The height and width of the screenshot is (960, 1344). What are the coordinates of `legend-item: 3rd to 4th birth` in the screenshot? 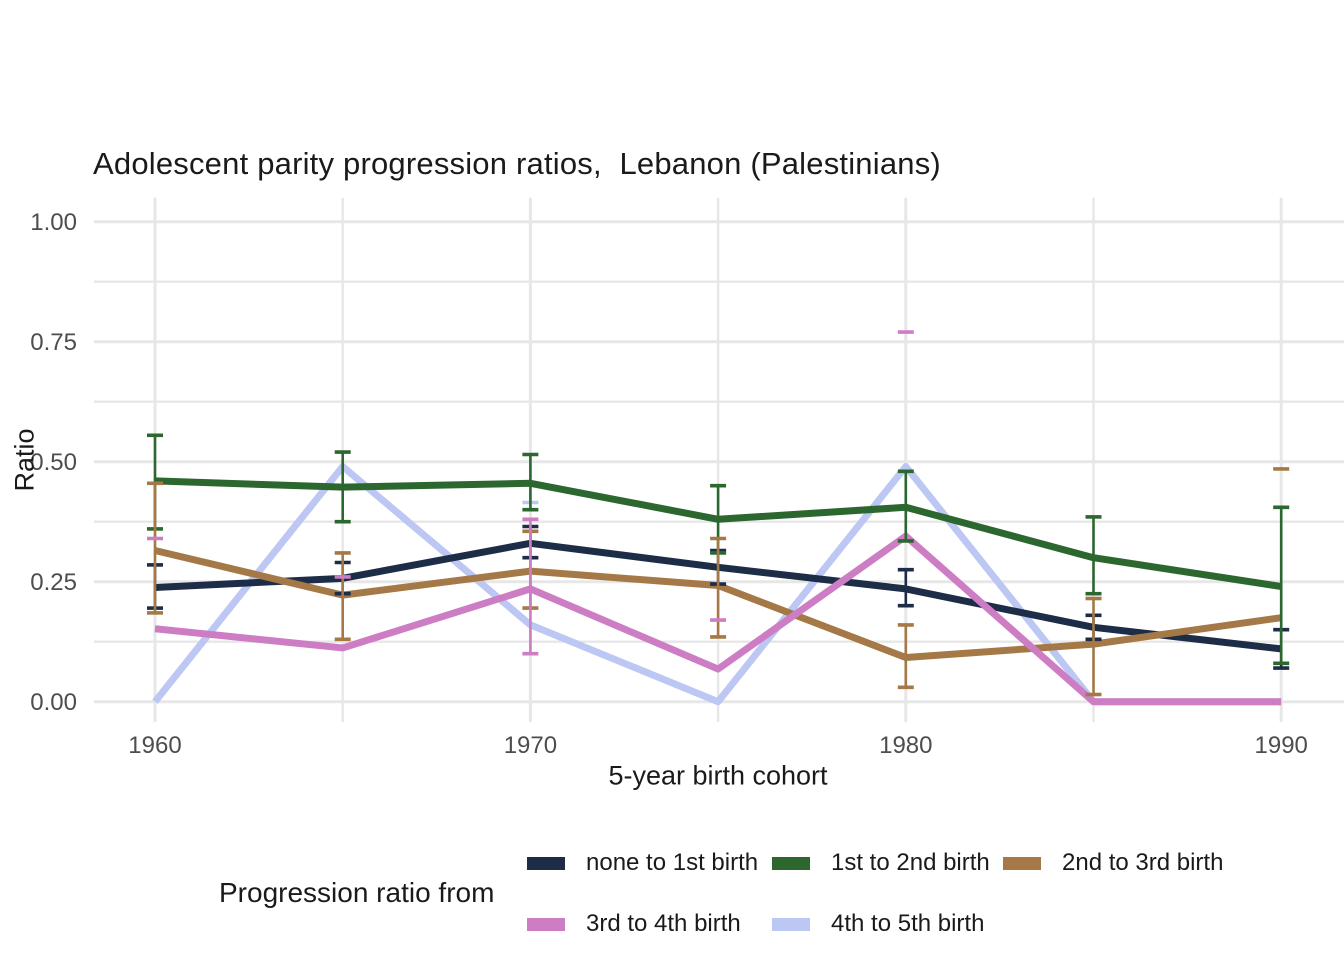 It's located at (634, 923).